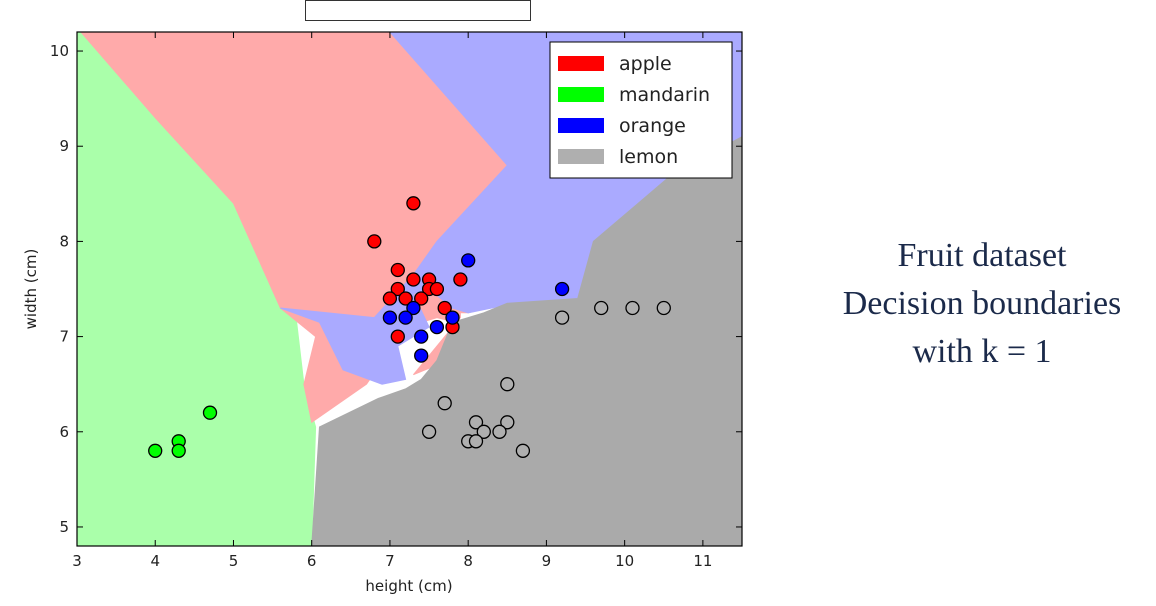  What do you see at coordinates (64, 146) in the screenshot?
I see `y-tick-label: 9` at bounding box center [64, 146].